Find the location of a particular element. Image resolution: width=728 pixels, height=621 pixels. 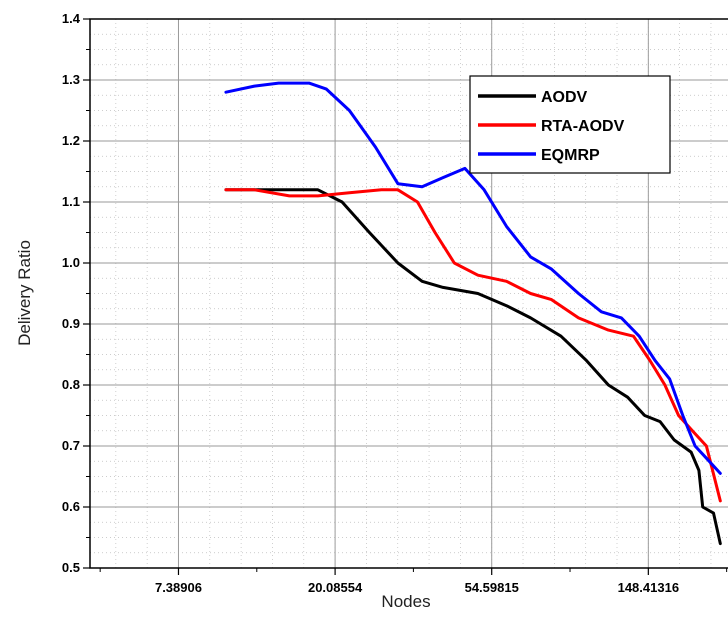

y-tick-label: 0.6 is located at coordinates (71, 506).